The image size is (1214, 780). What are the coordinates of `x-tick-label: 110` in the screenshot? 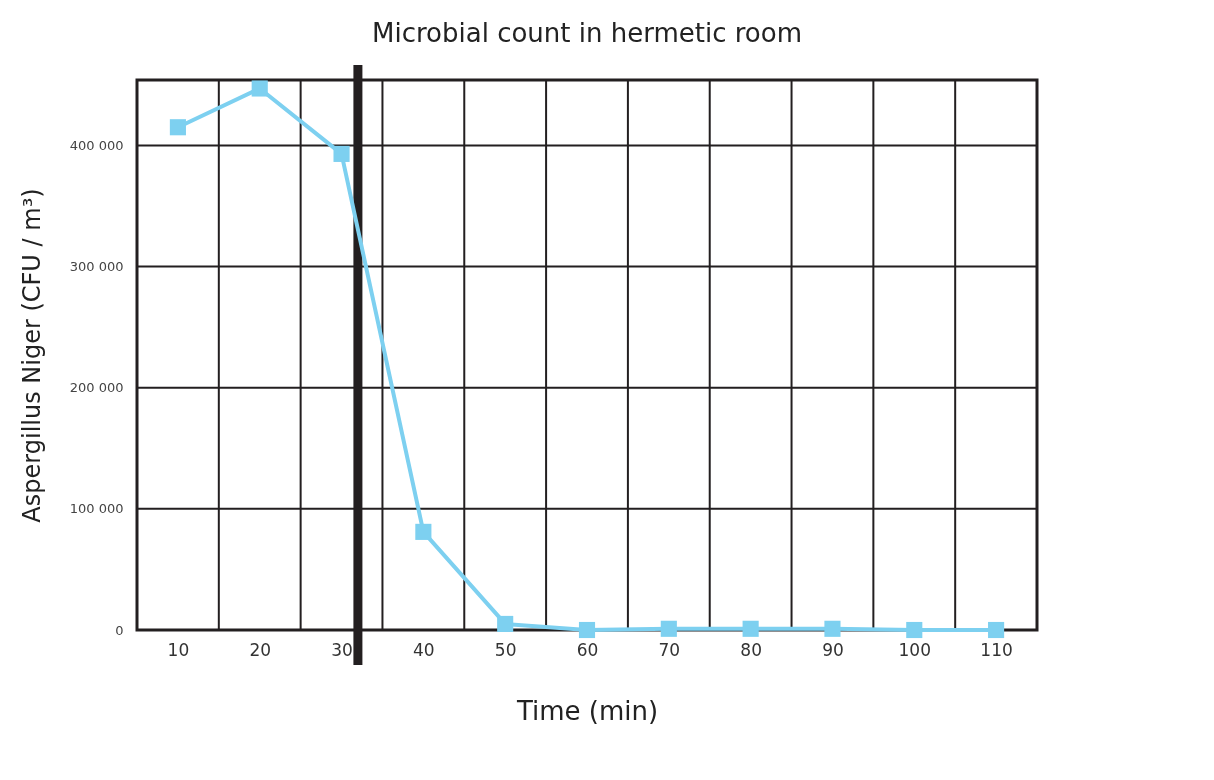 It's located at (996, 649).